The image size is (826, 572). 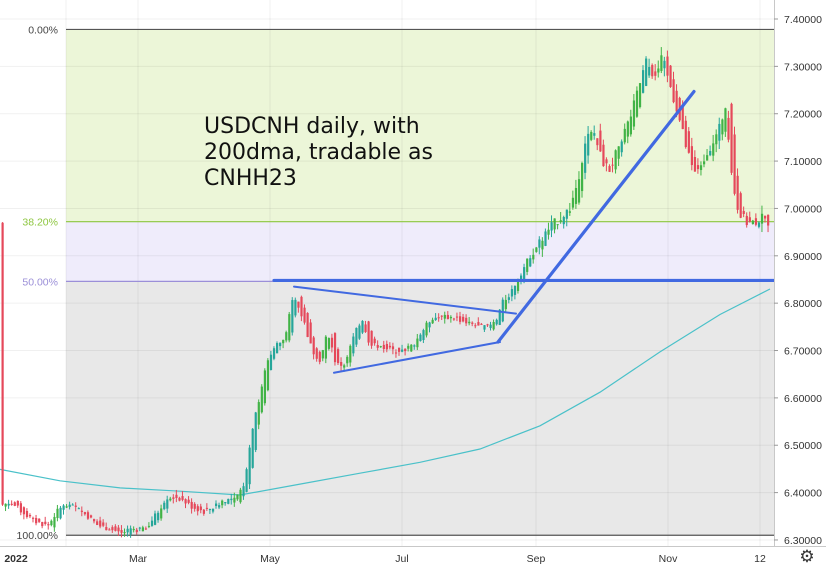 I want to click on time-tick-label: Sep, so click(x=536, y=559).